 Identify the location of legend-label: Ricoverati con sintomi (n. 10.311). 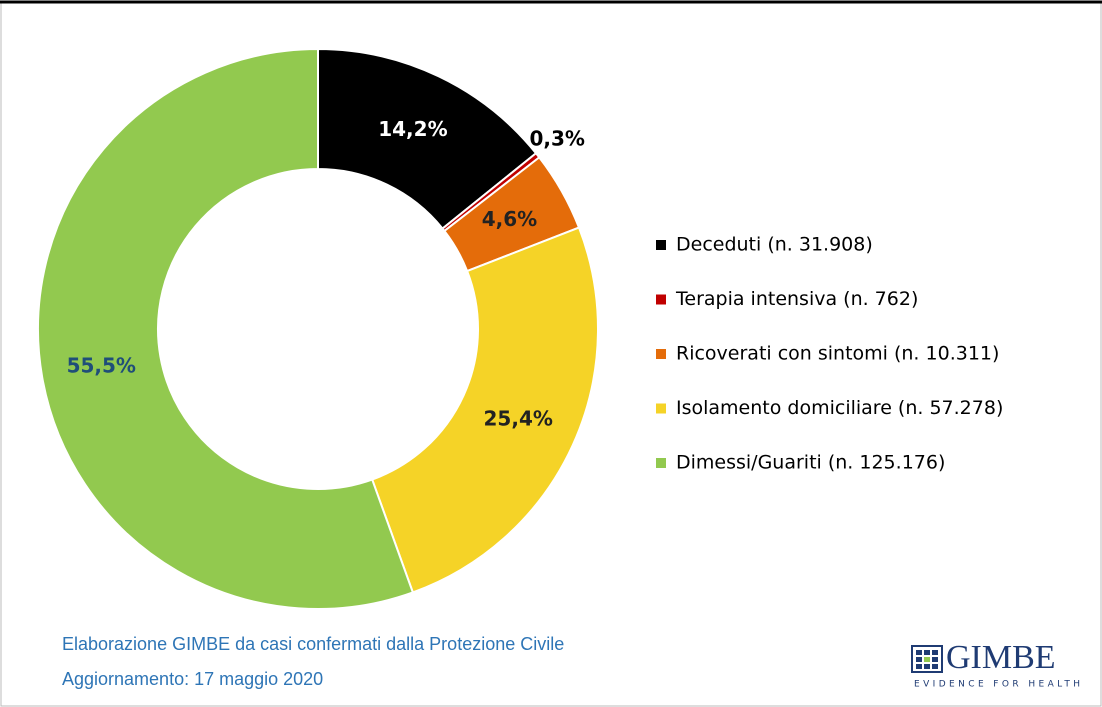
(837, 354).